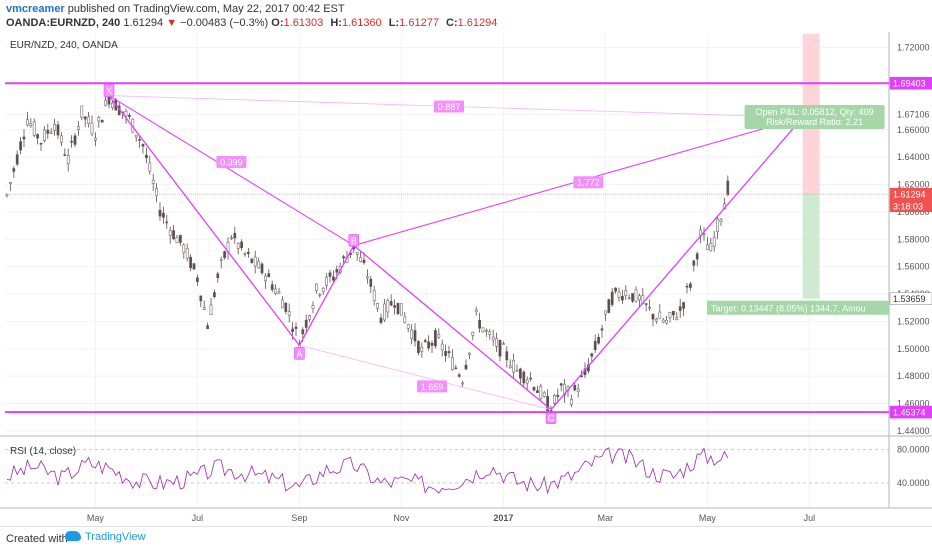 This screenshot has height=551, width=932. I want to click on tradingview-brand: TradingView, so click(115, 537).